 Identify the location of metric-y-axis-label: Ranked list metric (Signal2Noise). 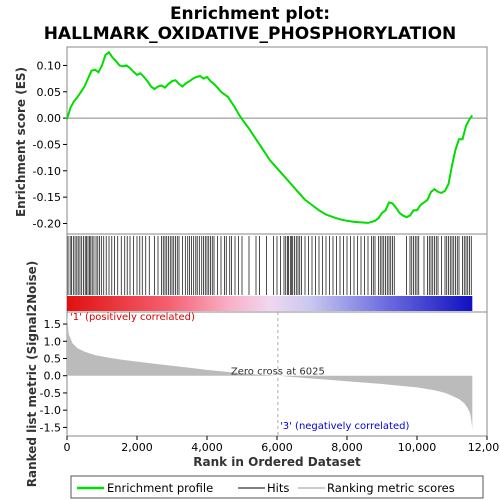
(32, 374).